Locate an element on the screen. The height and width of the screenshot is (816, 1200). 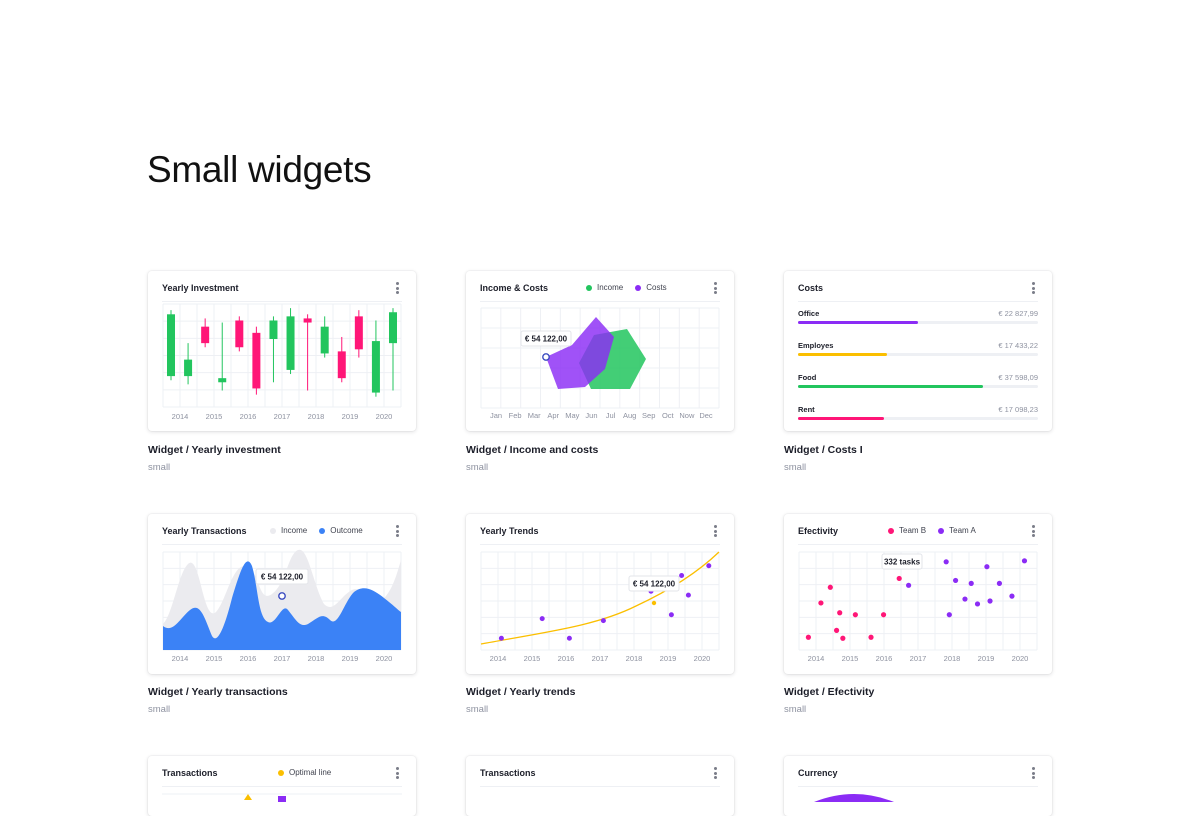
widget-title: Yearly Trends is located at coordinates (509, 531).